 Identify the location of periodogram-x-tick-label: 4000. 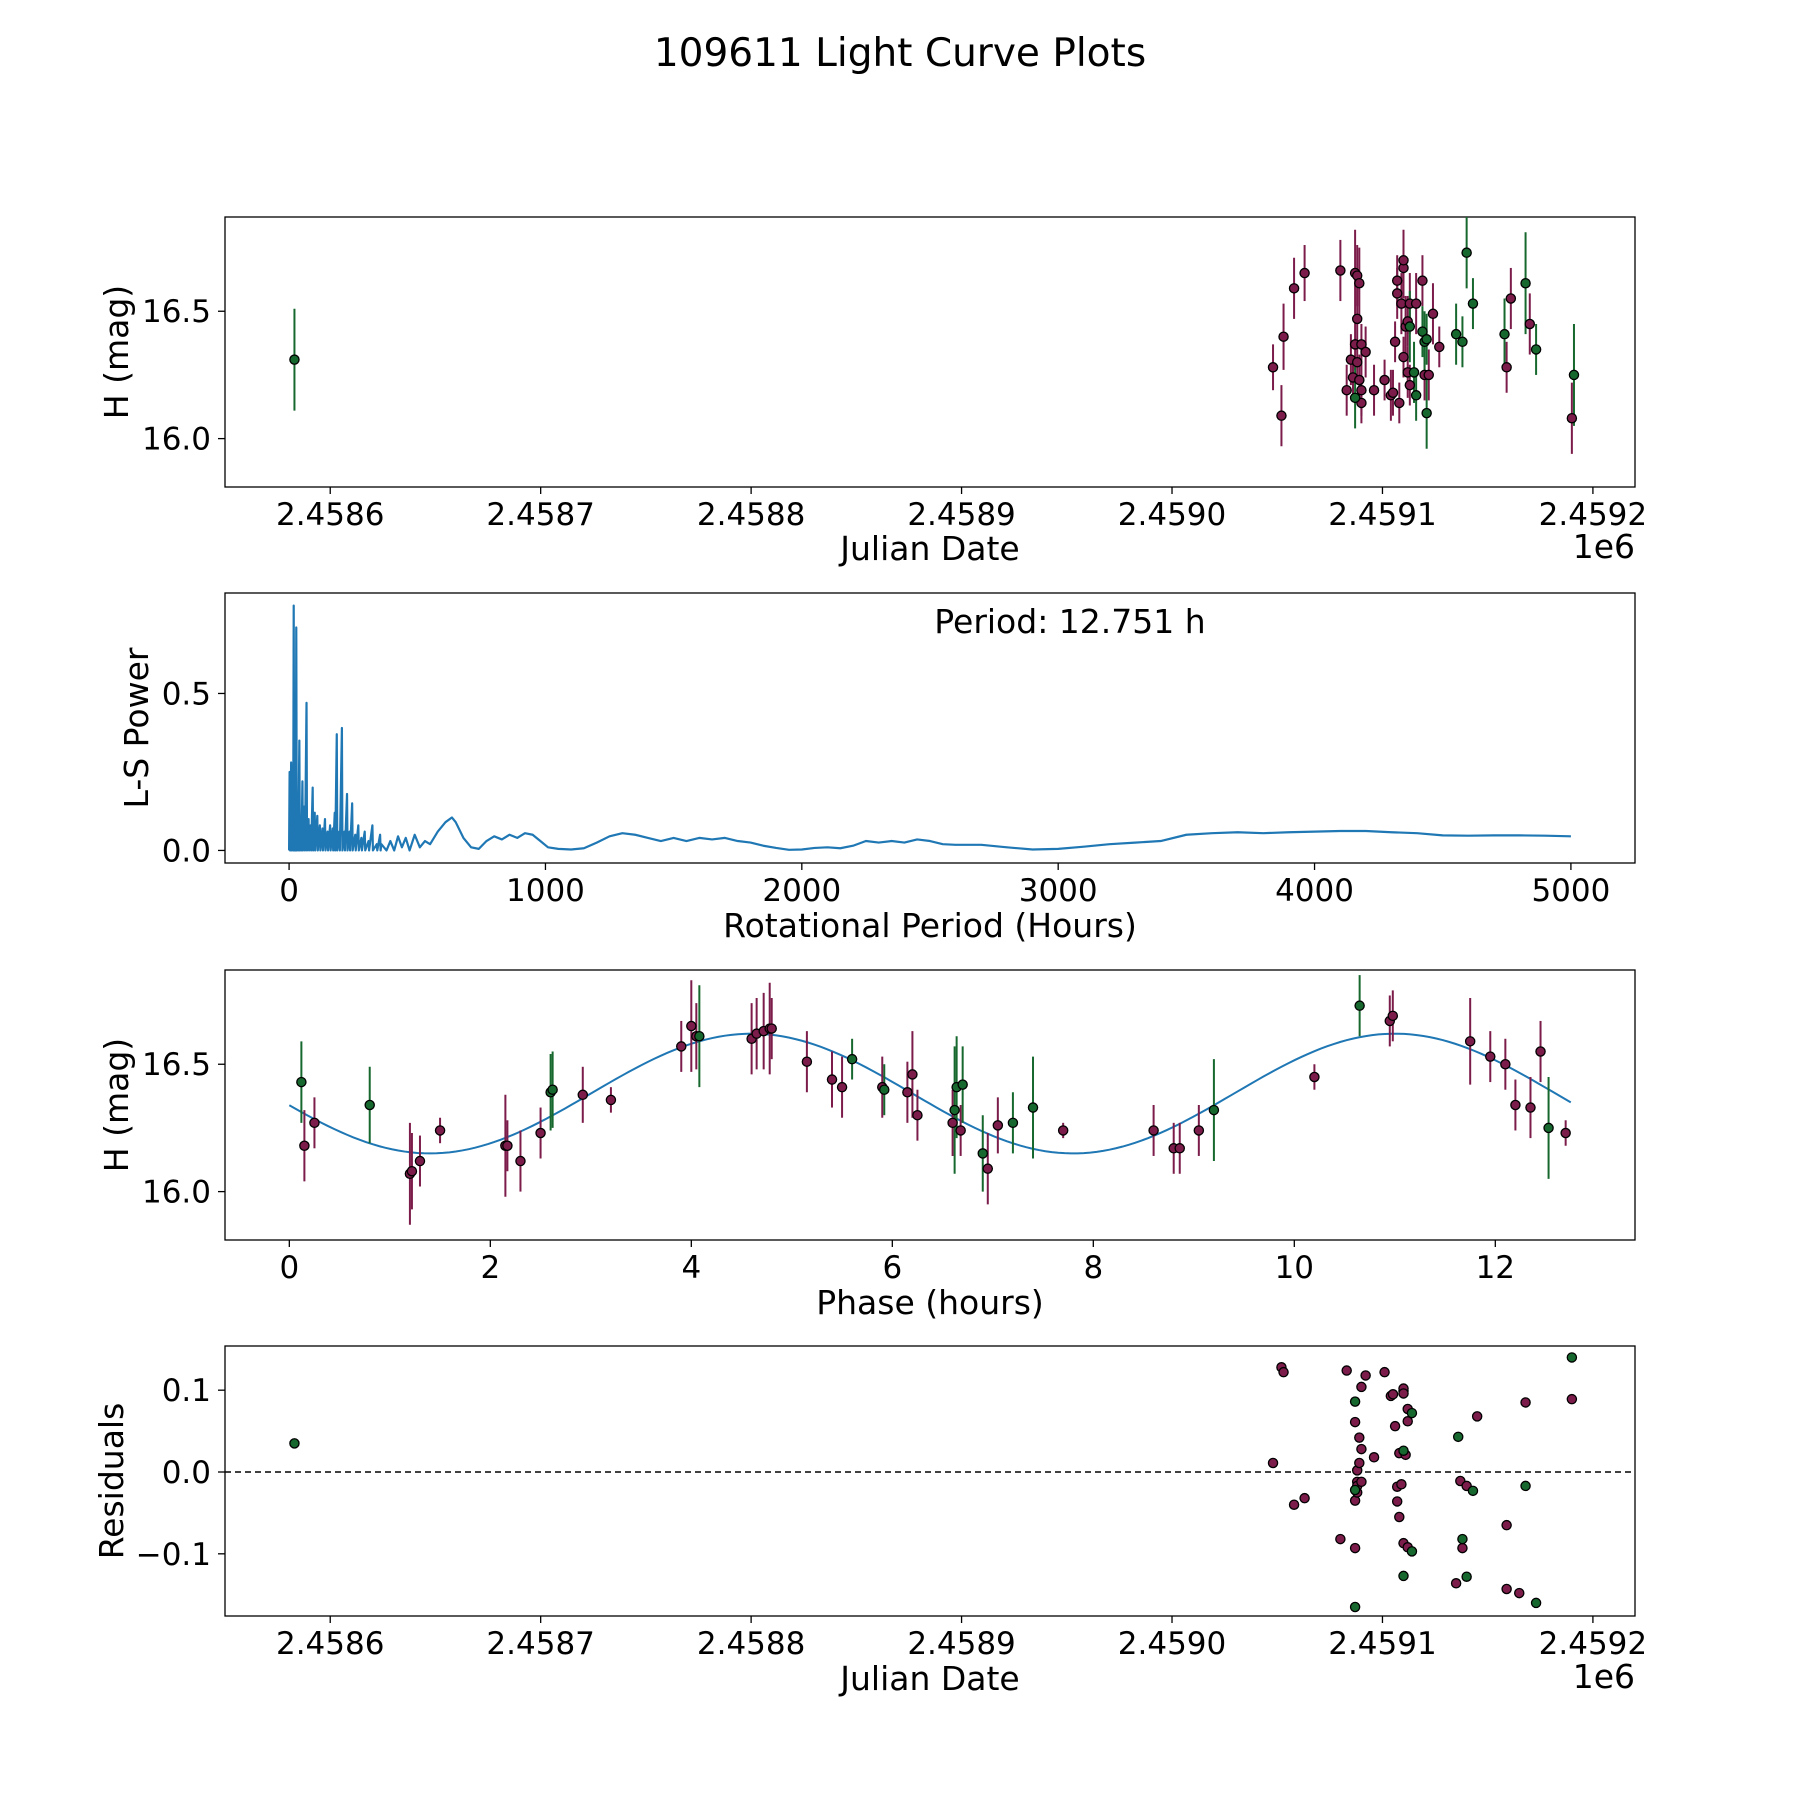
(1314, 891).